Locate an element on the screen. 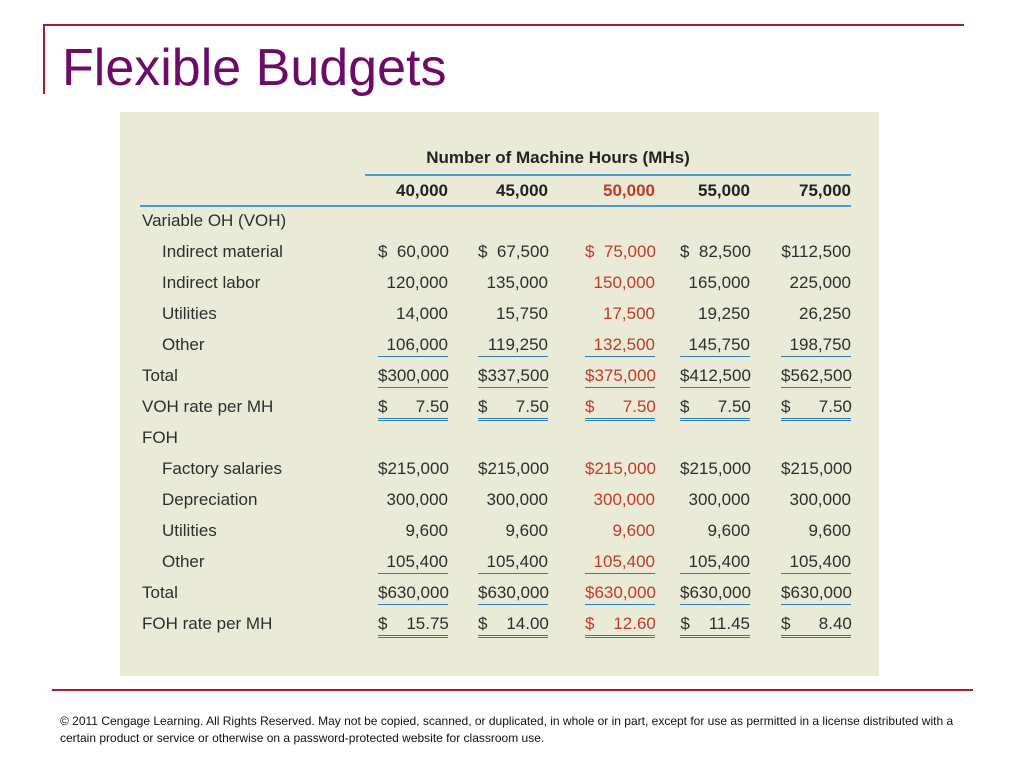 This screenshot has height=768, width=1024. table-cell: $ 60,000 is located at coordinates (413, 251).